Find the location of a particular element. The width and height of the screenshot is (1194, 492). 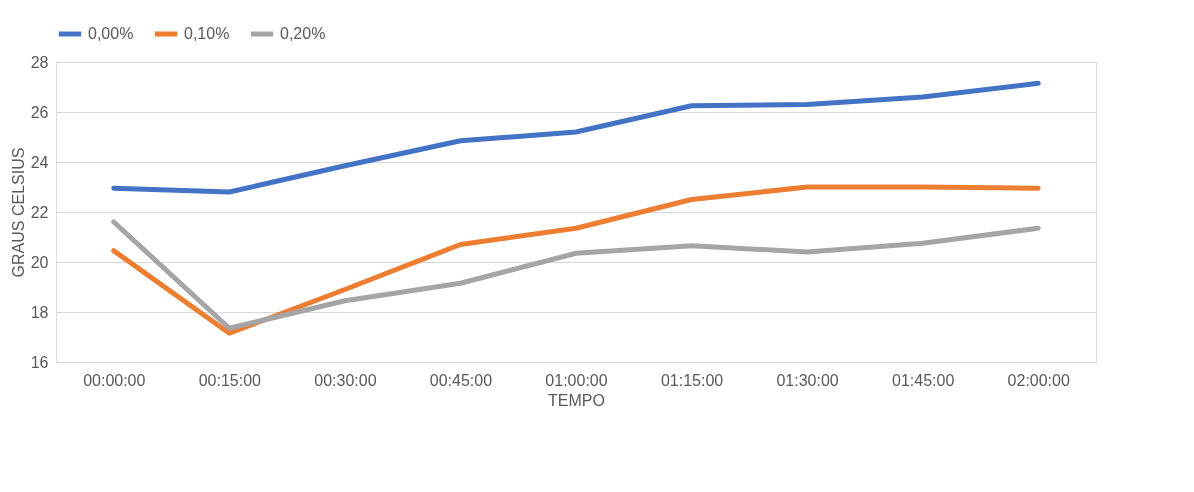

x-tick-label: 00:30:00 is located at coordinates (345, 380).